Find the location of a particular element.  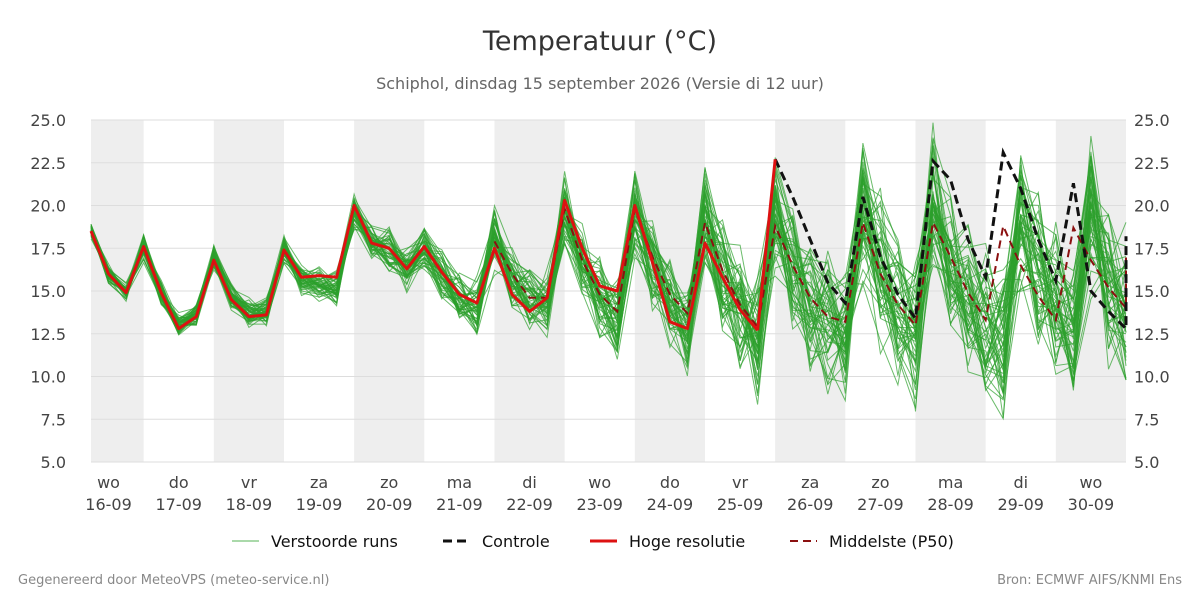

x-tick-date-20-09: 20-09 is located at coordinates (389, 504).